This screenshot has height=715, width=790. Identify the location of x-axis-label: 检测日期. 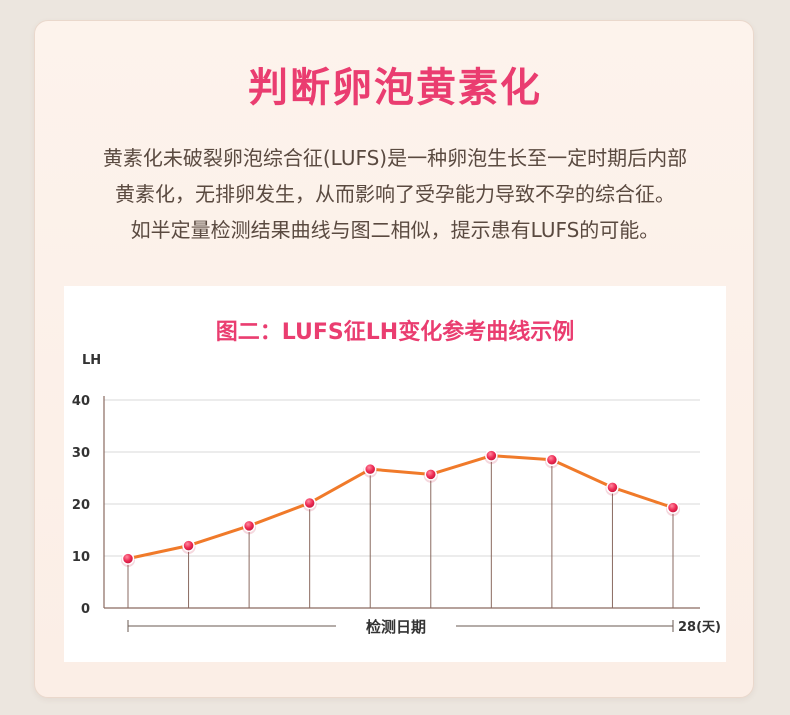
(396, 627).